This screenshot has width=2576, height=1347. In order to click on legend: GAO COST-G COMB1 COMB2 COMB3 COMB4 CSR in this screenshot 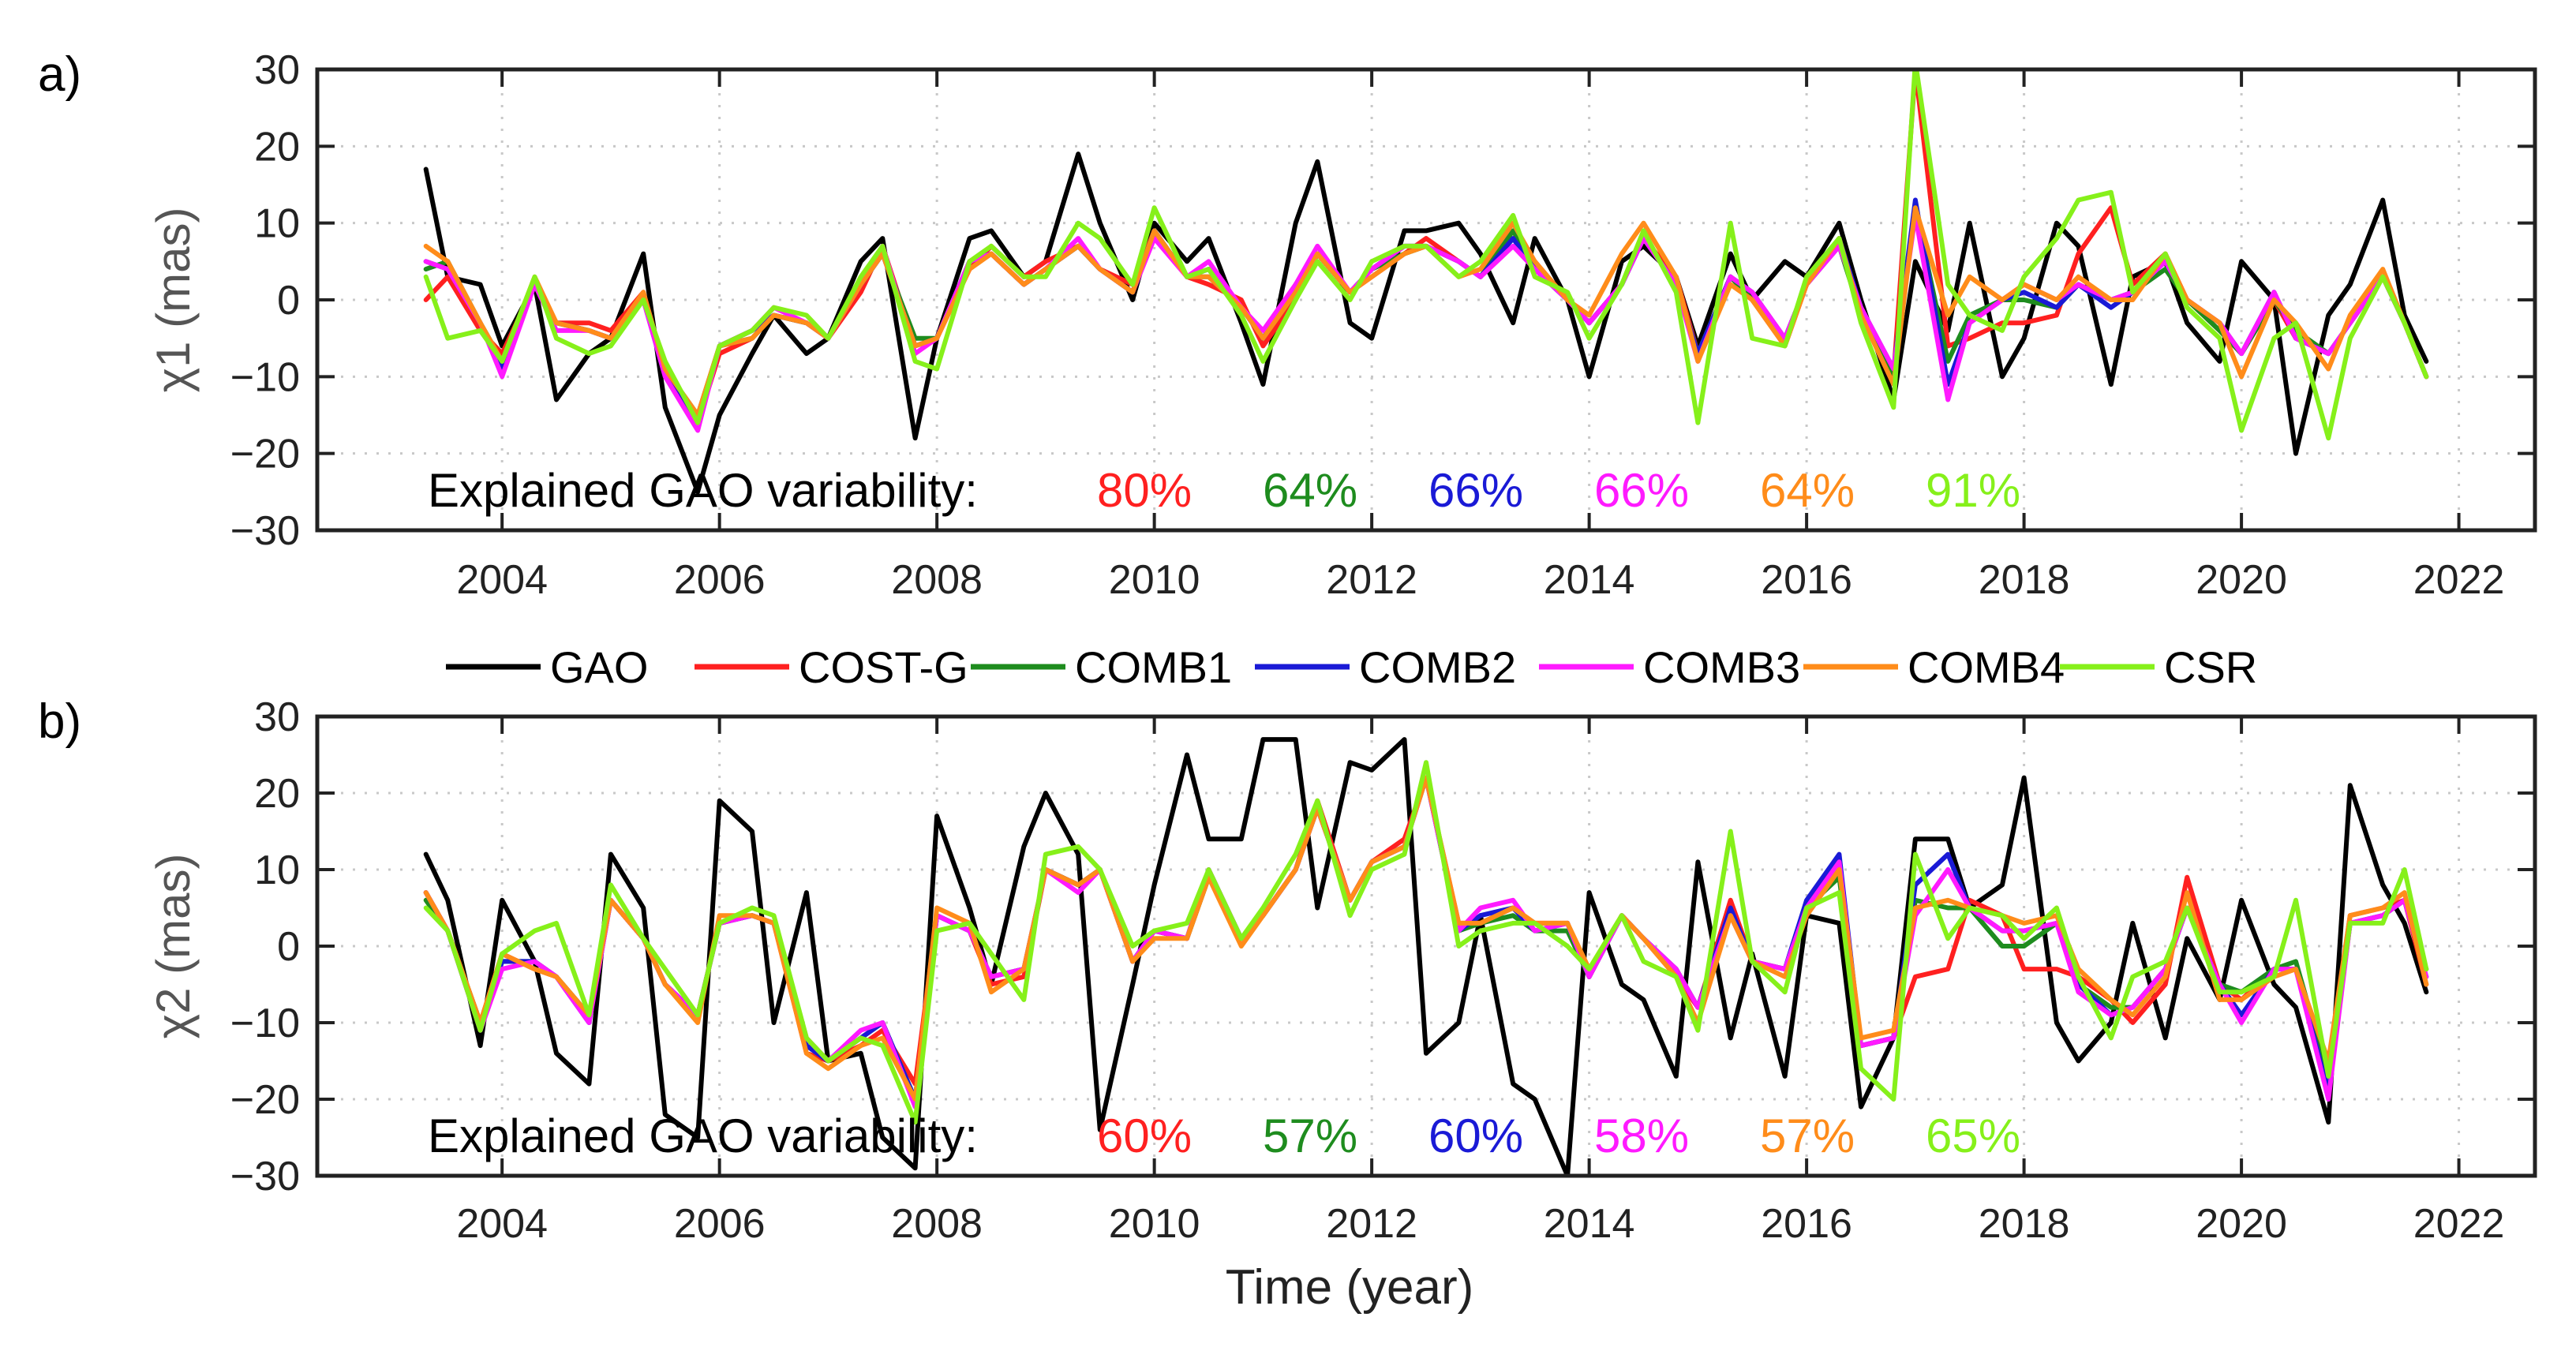, I will do `click(1351, 667)`.